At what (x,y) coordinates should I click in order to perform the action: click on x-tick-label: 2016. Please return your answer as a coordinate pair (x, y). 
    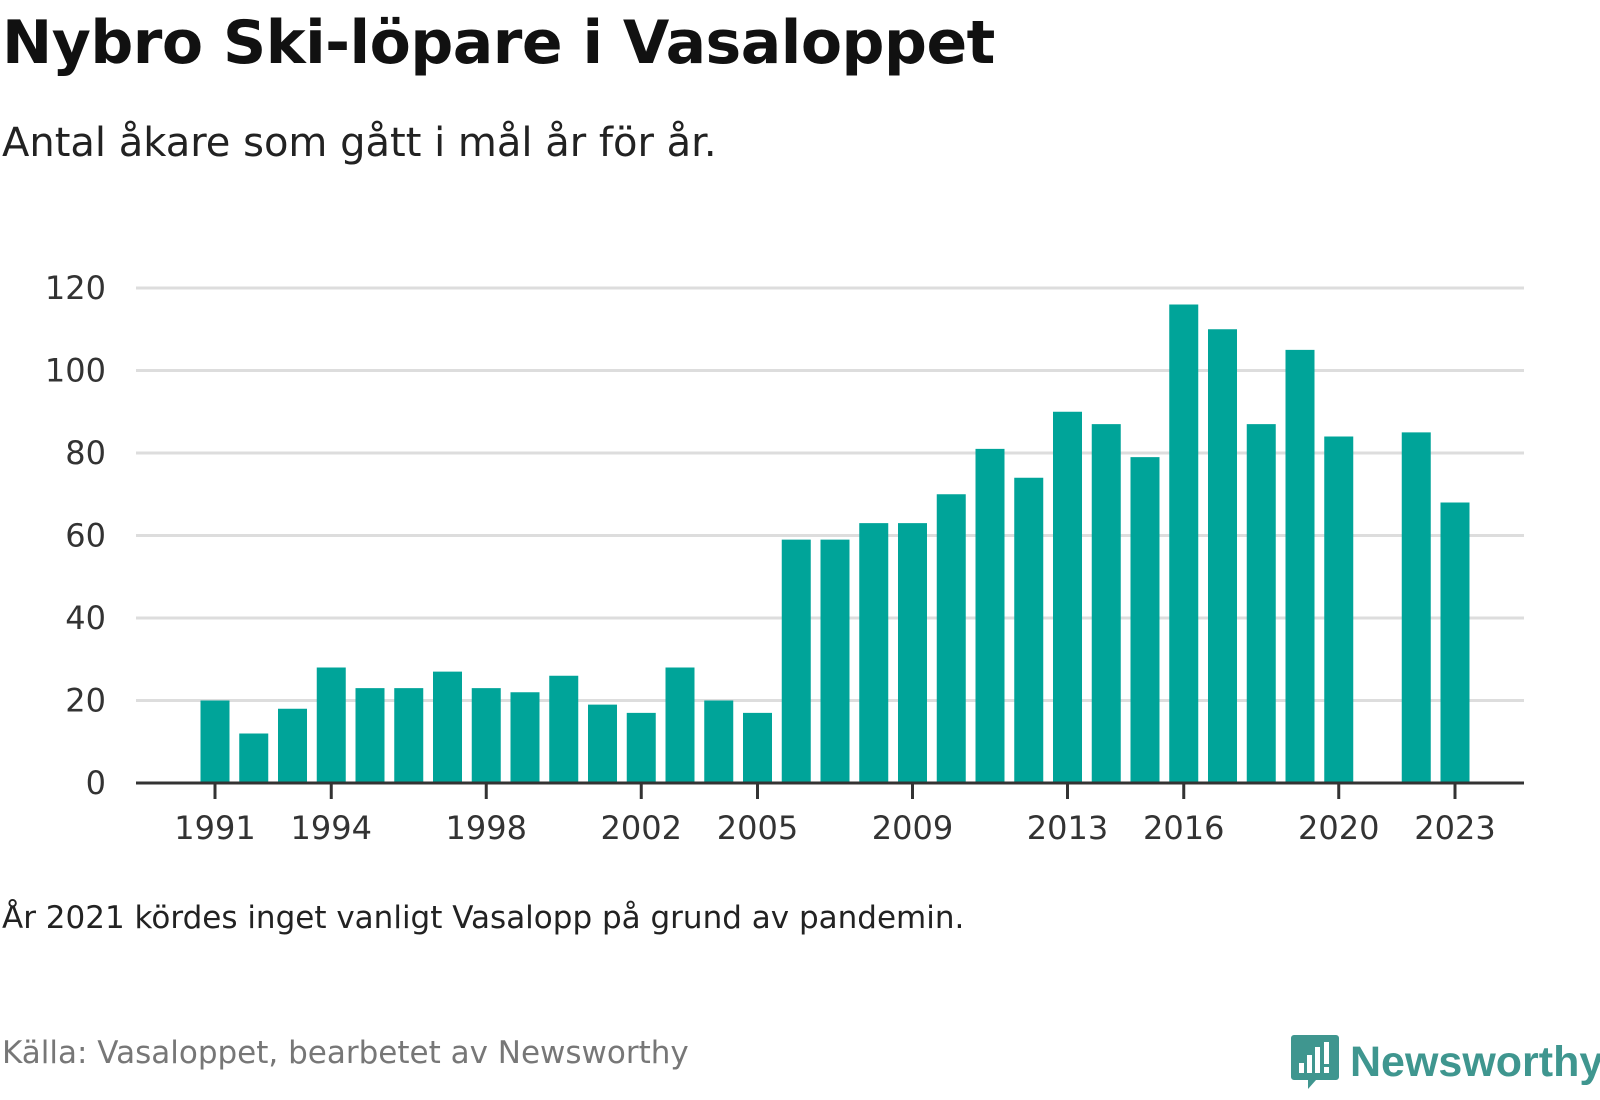
    Looking at the image, I should click on (1183, 828).